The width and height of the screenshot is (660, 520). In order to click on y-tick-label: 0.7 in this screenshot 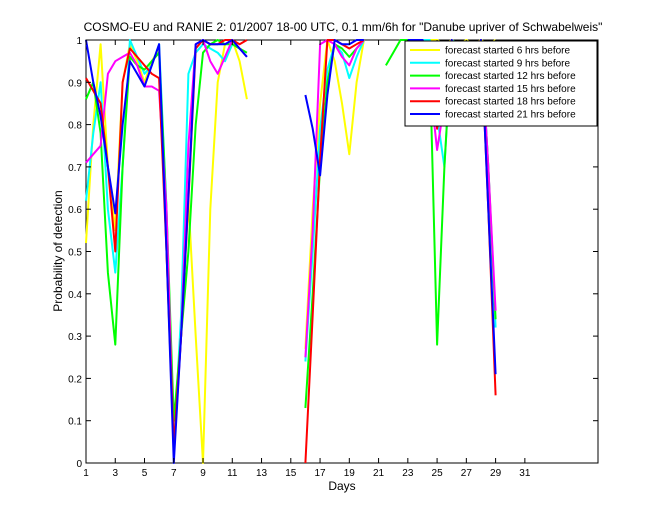, I will do `click(75, 168)`.